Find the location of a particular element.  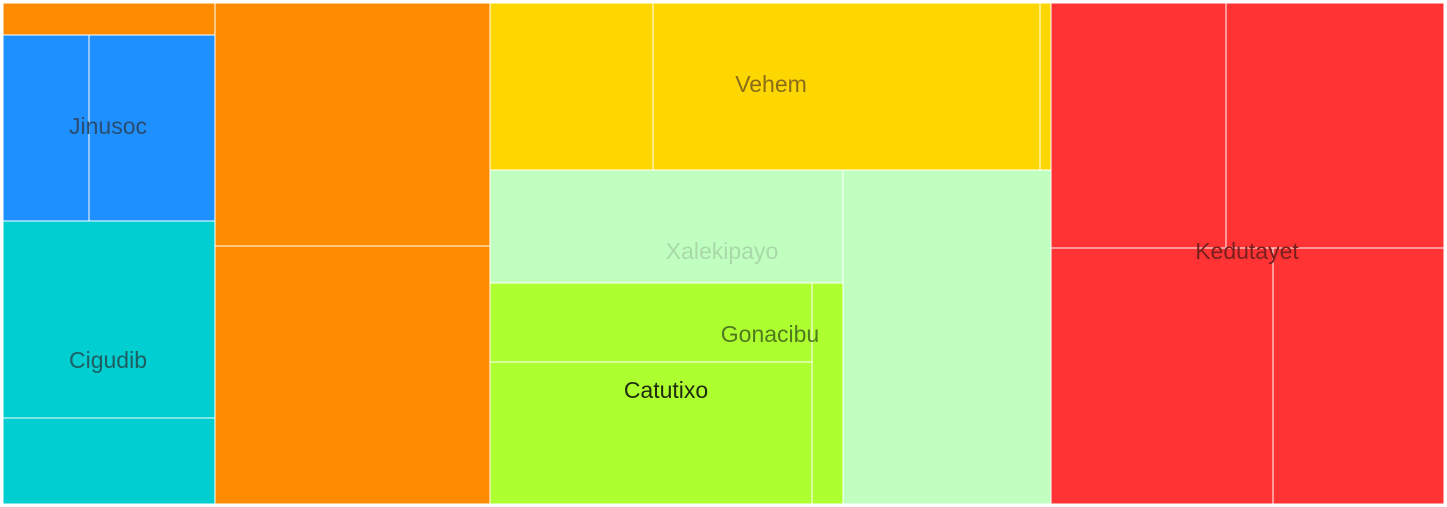

treemap-label-jinusoc: Jinusoc is located at coordinates (108, 126).